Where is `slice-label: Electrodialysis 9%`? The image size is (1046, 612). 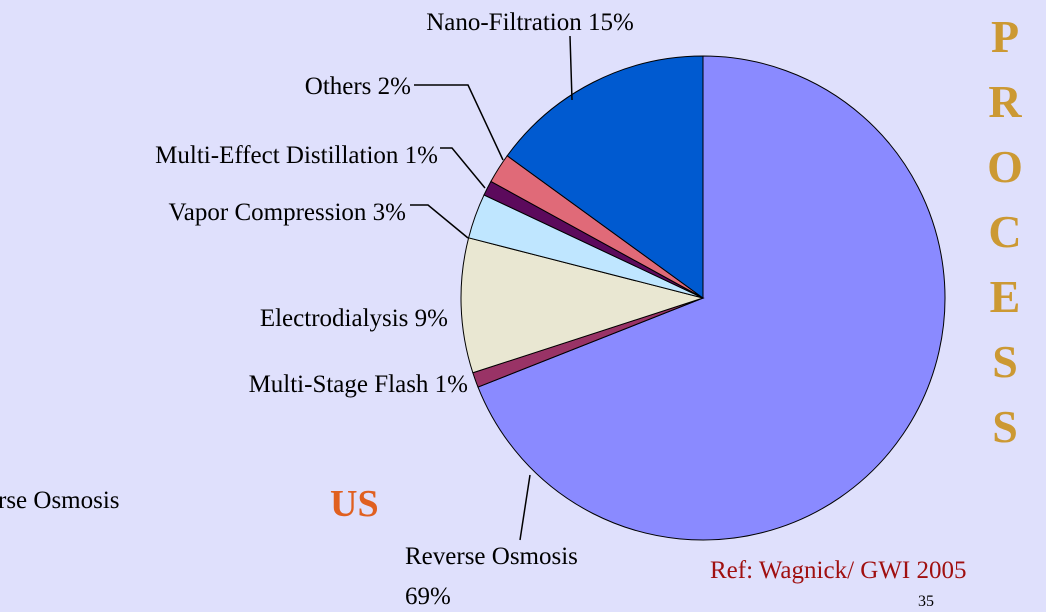 slice-label: Electrodialysis 9% is located at coordinates (354, 318).